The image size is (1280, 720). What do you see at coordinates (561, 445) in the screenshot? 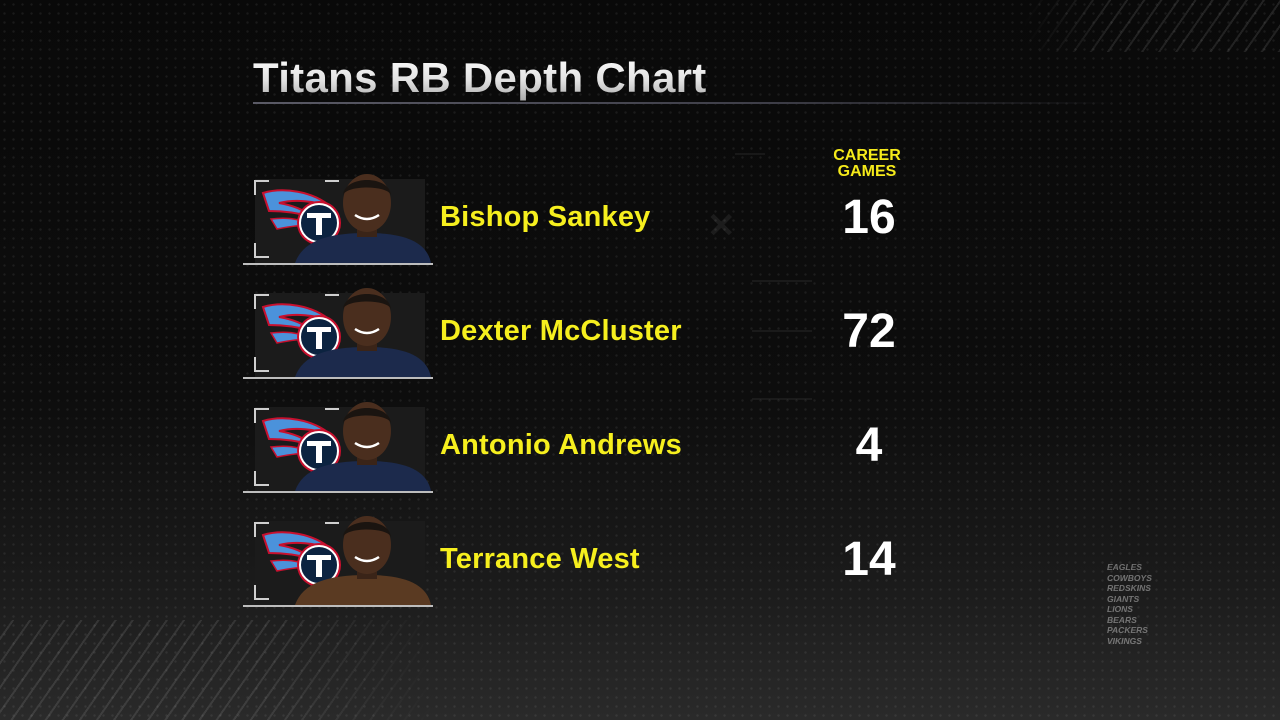
I see `player-name: Antonio Andrews` at bounding box center [561, 445].